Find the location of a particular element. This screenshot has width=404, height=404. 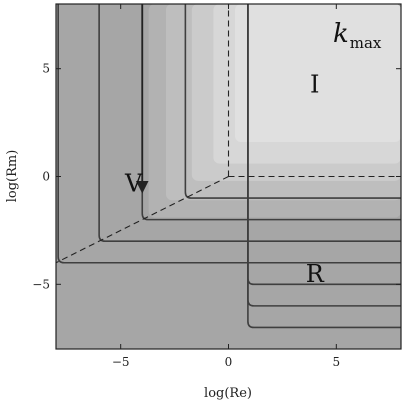

region-label-r: R is located at coordinates (315, 274).